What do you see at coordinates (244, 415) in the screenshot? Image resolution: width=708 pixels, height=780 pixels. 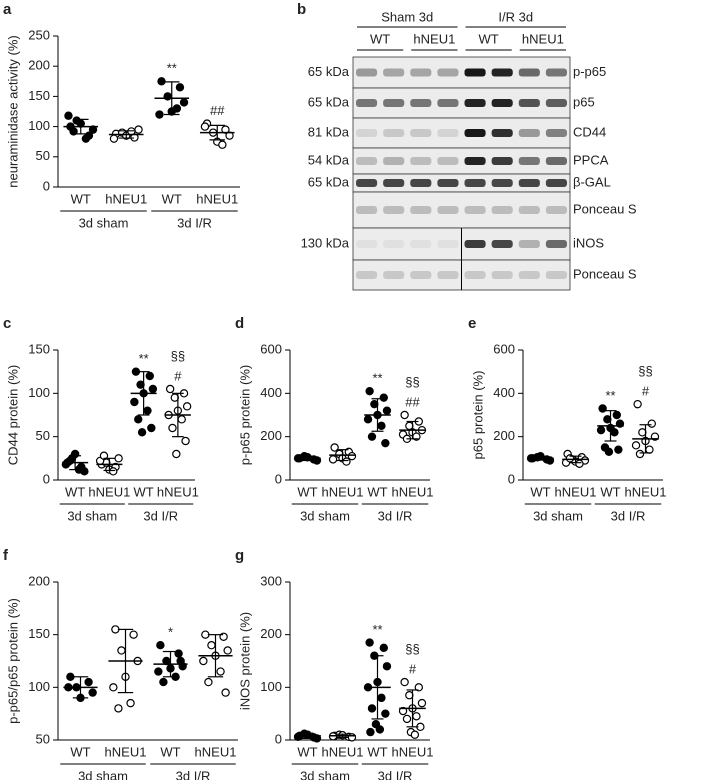 I see `y-axis-label: p-p65 protein (%)` at bounding box center [244, 415].